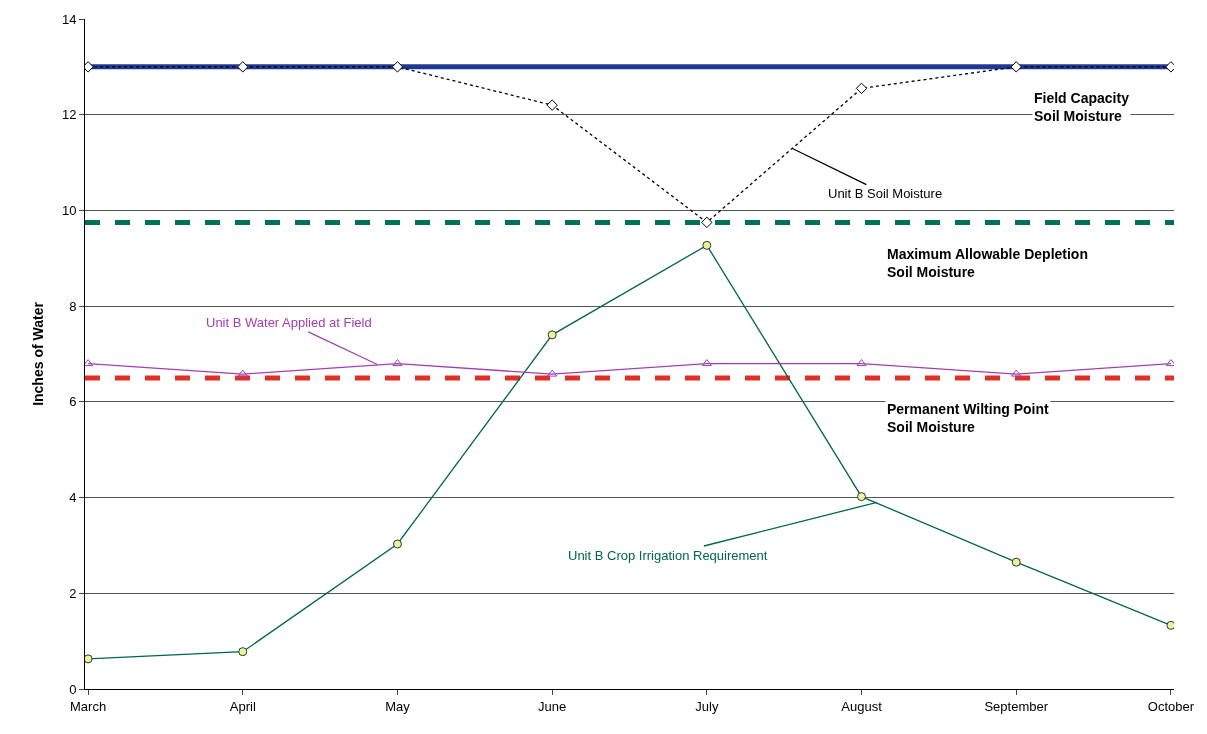  What do you see at coordinates (73, 593) in the screenshot?
I see `y-tick-label: 2` at bounding box center [73, 593].